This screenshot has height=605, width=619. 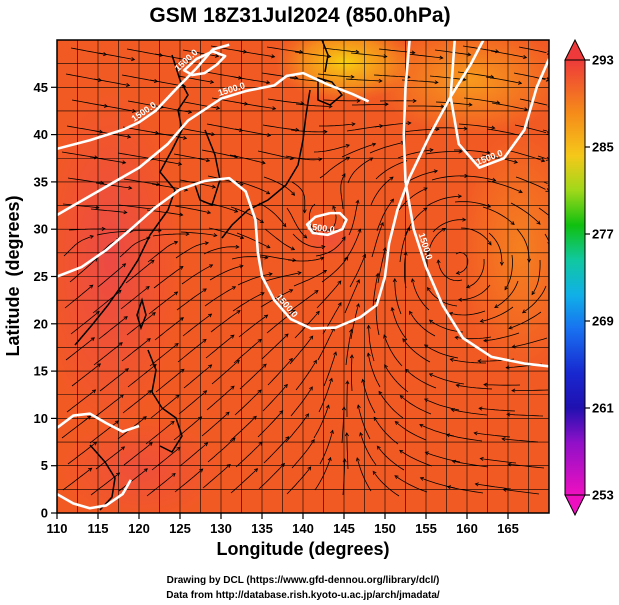 What do you see at coordinates (603, 60) in the screenshot?
I see `colorbar-tick-label: 293` at bounding box center [603, 60].